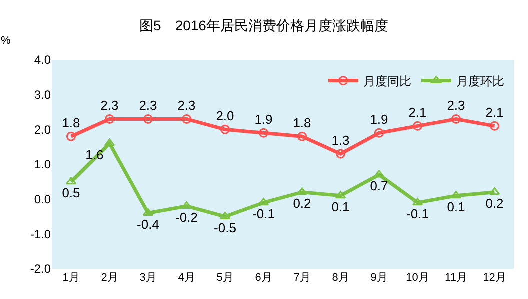 The width and height of the screenshot is (528, 299). What do you see at coordinates (6, 41) in the screenshot?
I see `y-axis-title: %` at bounding box center [6, 41].